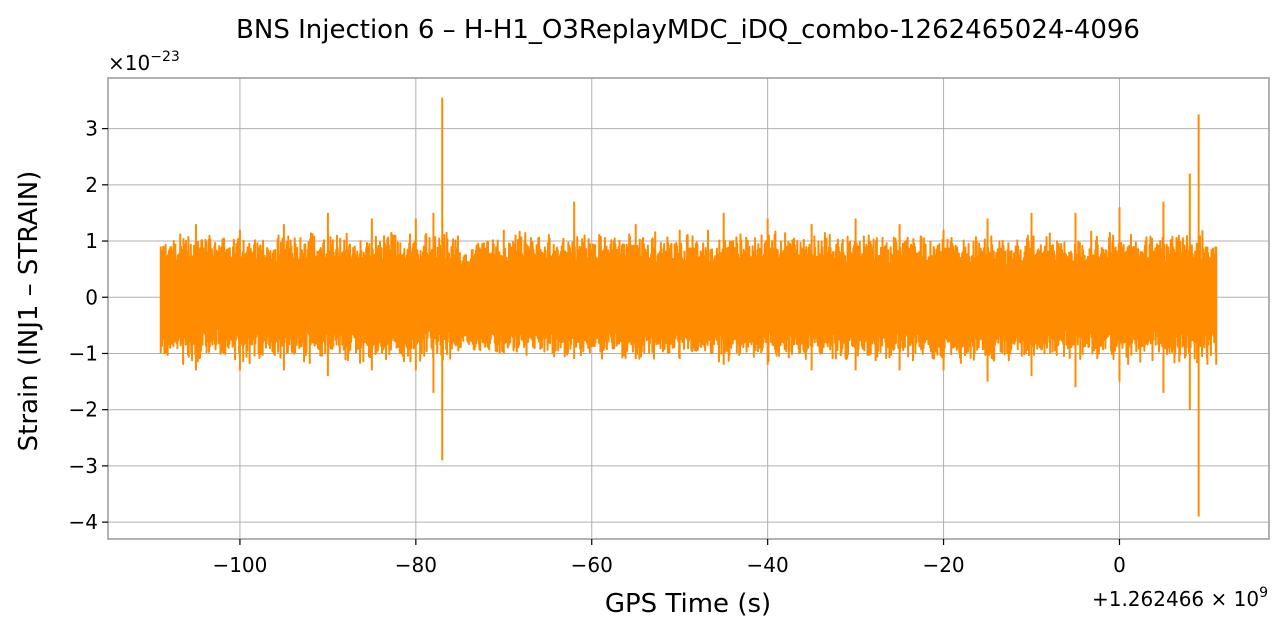 The height and width of the screenshot is (633, 1284). I want to click on x-tick-label: −80, so click(416, 565).